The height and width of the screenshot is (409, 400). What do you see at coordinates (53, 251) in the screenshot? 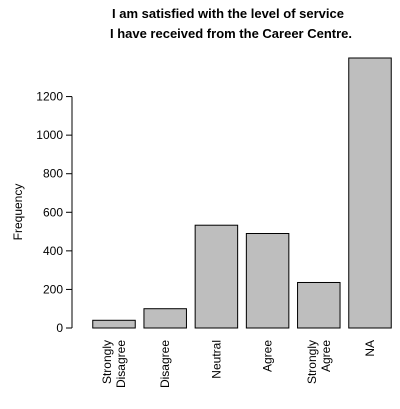
I see `y-tick-label: 400` at bounding box center [53, 251].